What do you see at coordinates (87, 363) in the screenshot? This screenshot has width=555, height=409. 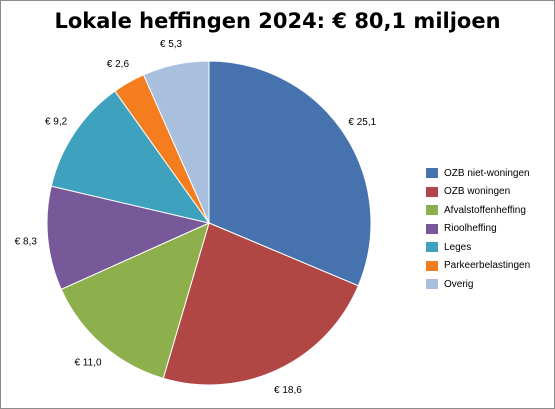 I see `slice-data-label-2: € 11,0` at bounding box center [87, 363].